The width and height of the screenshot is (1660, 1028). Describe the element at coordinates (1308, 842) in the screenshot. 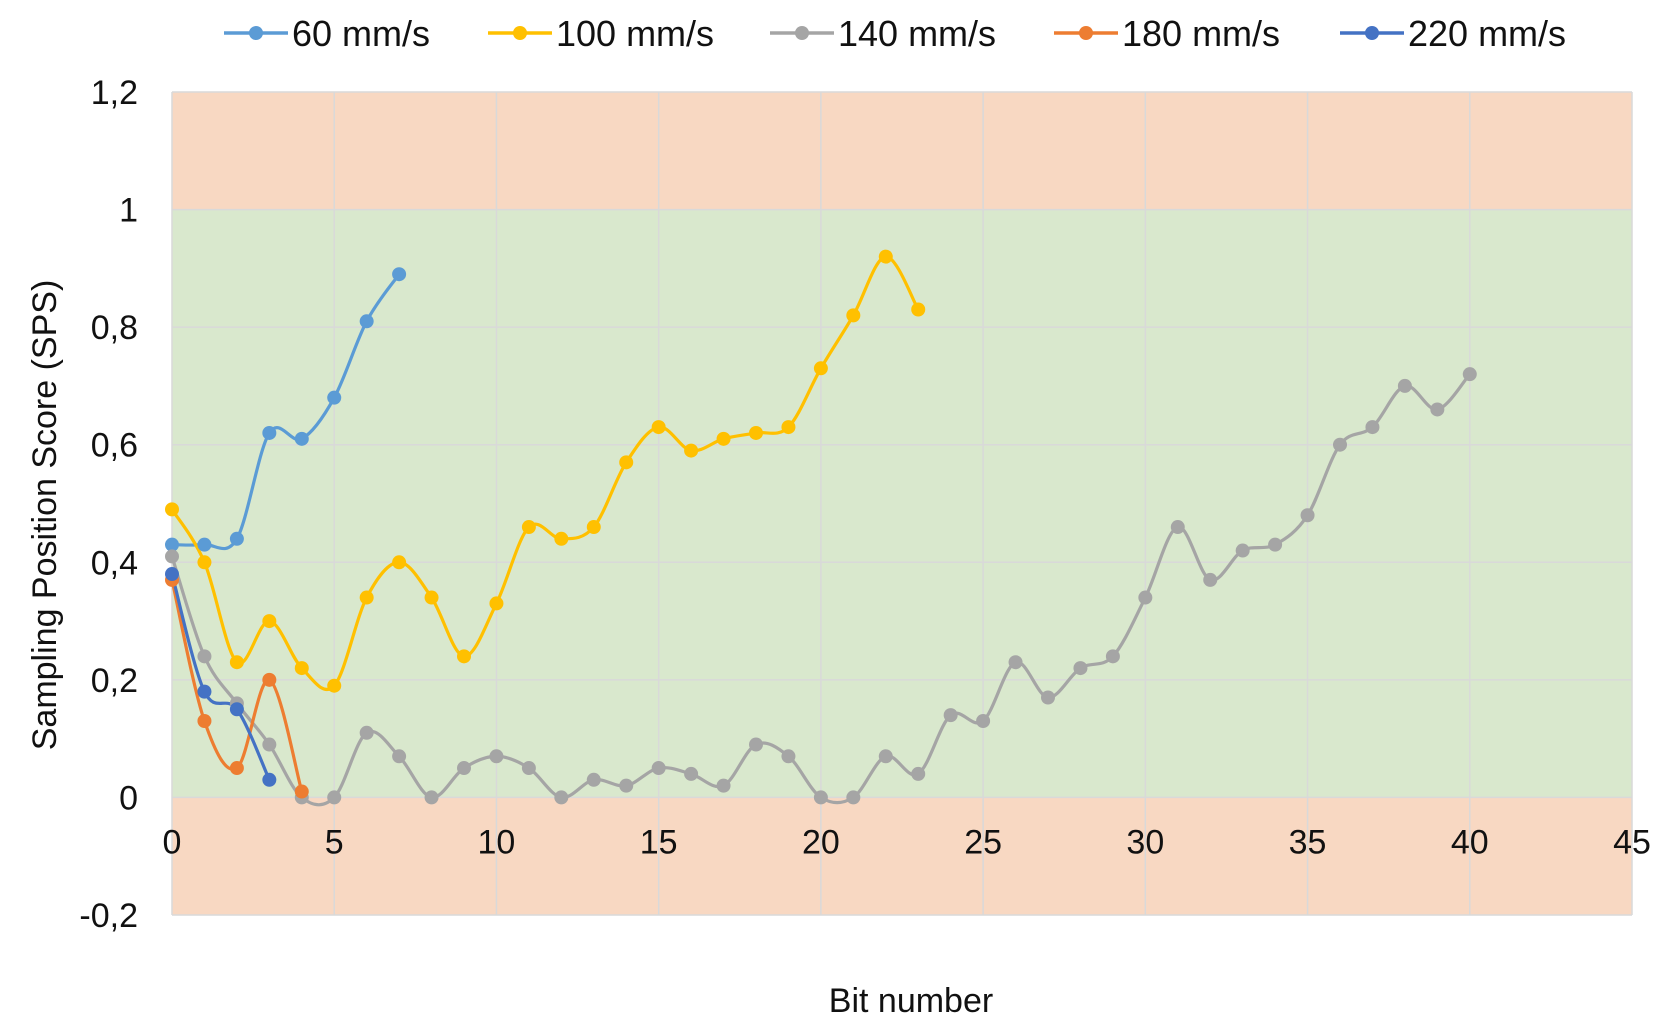

I see `x-tick-label: 35` at that location.